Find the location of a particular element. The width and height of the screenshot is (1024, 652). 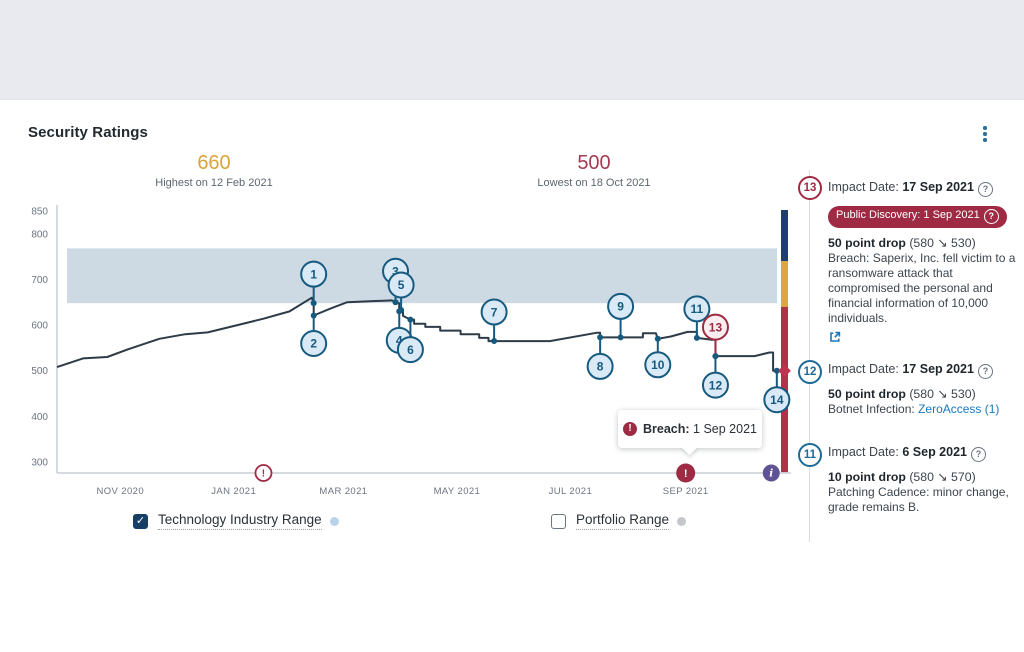

x-tick-label: MAY 2021 is located at coordinates (457, 491).